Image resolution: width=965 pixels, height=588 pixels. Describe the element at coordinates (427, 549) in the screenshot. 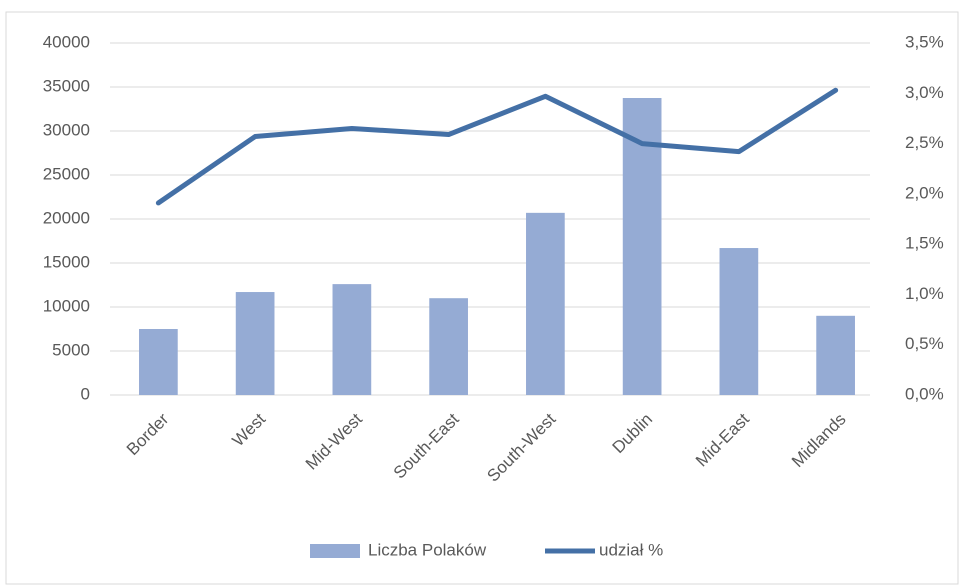

I see `legend-label: Liczba Polaków` at that location.